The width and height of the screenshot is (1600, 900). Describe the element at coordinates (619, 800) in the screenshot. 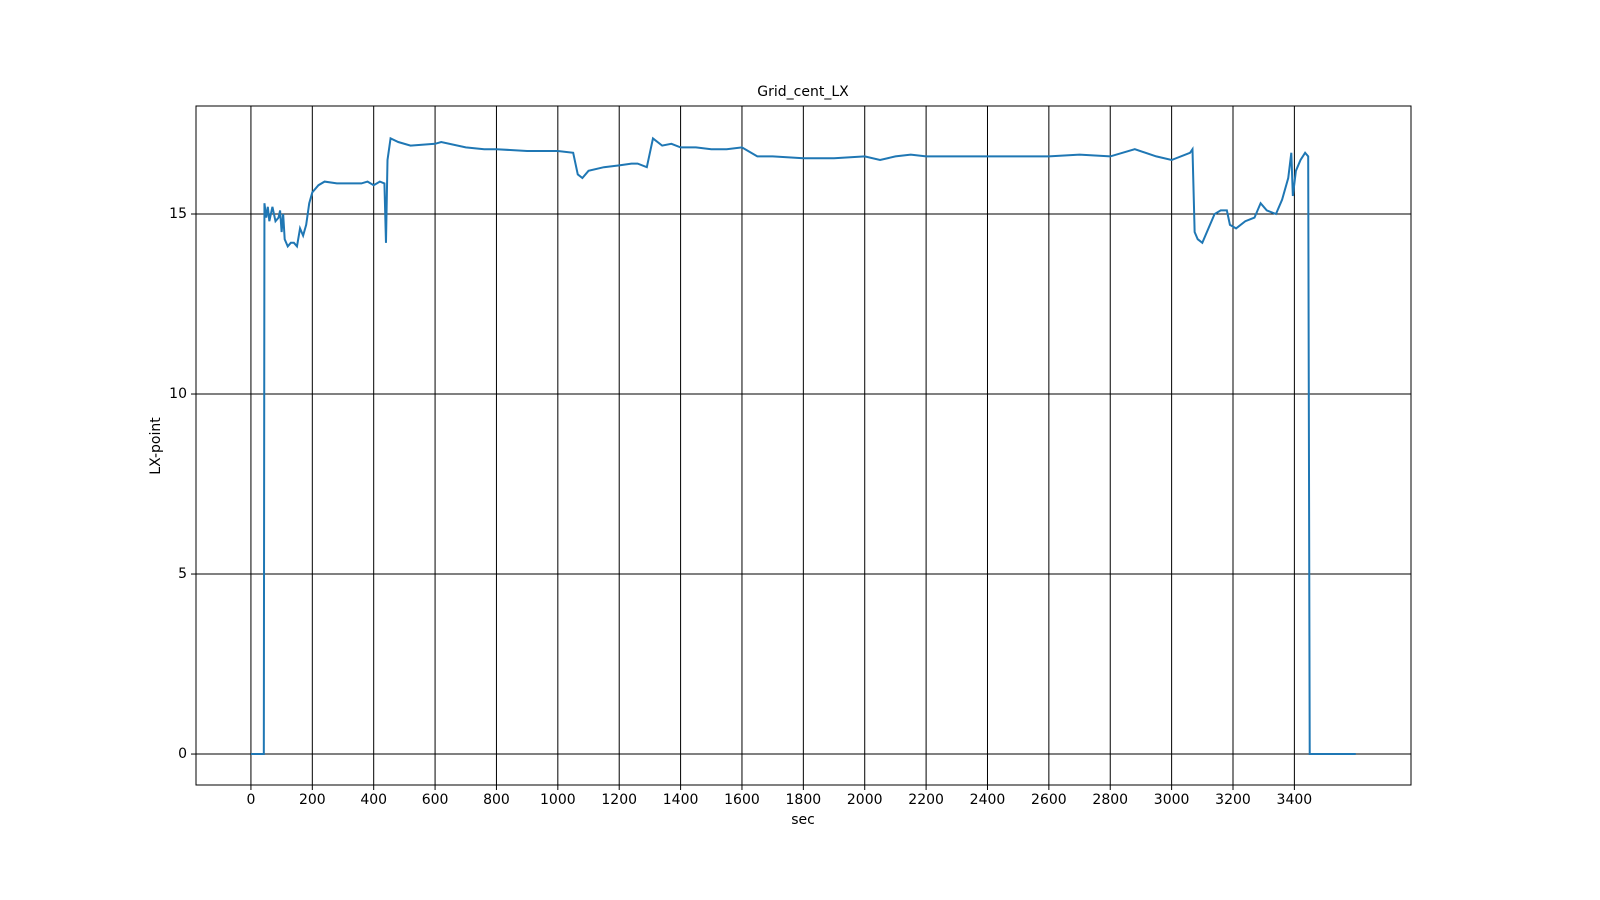

I see `x-tick-label: 1200` at that location.